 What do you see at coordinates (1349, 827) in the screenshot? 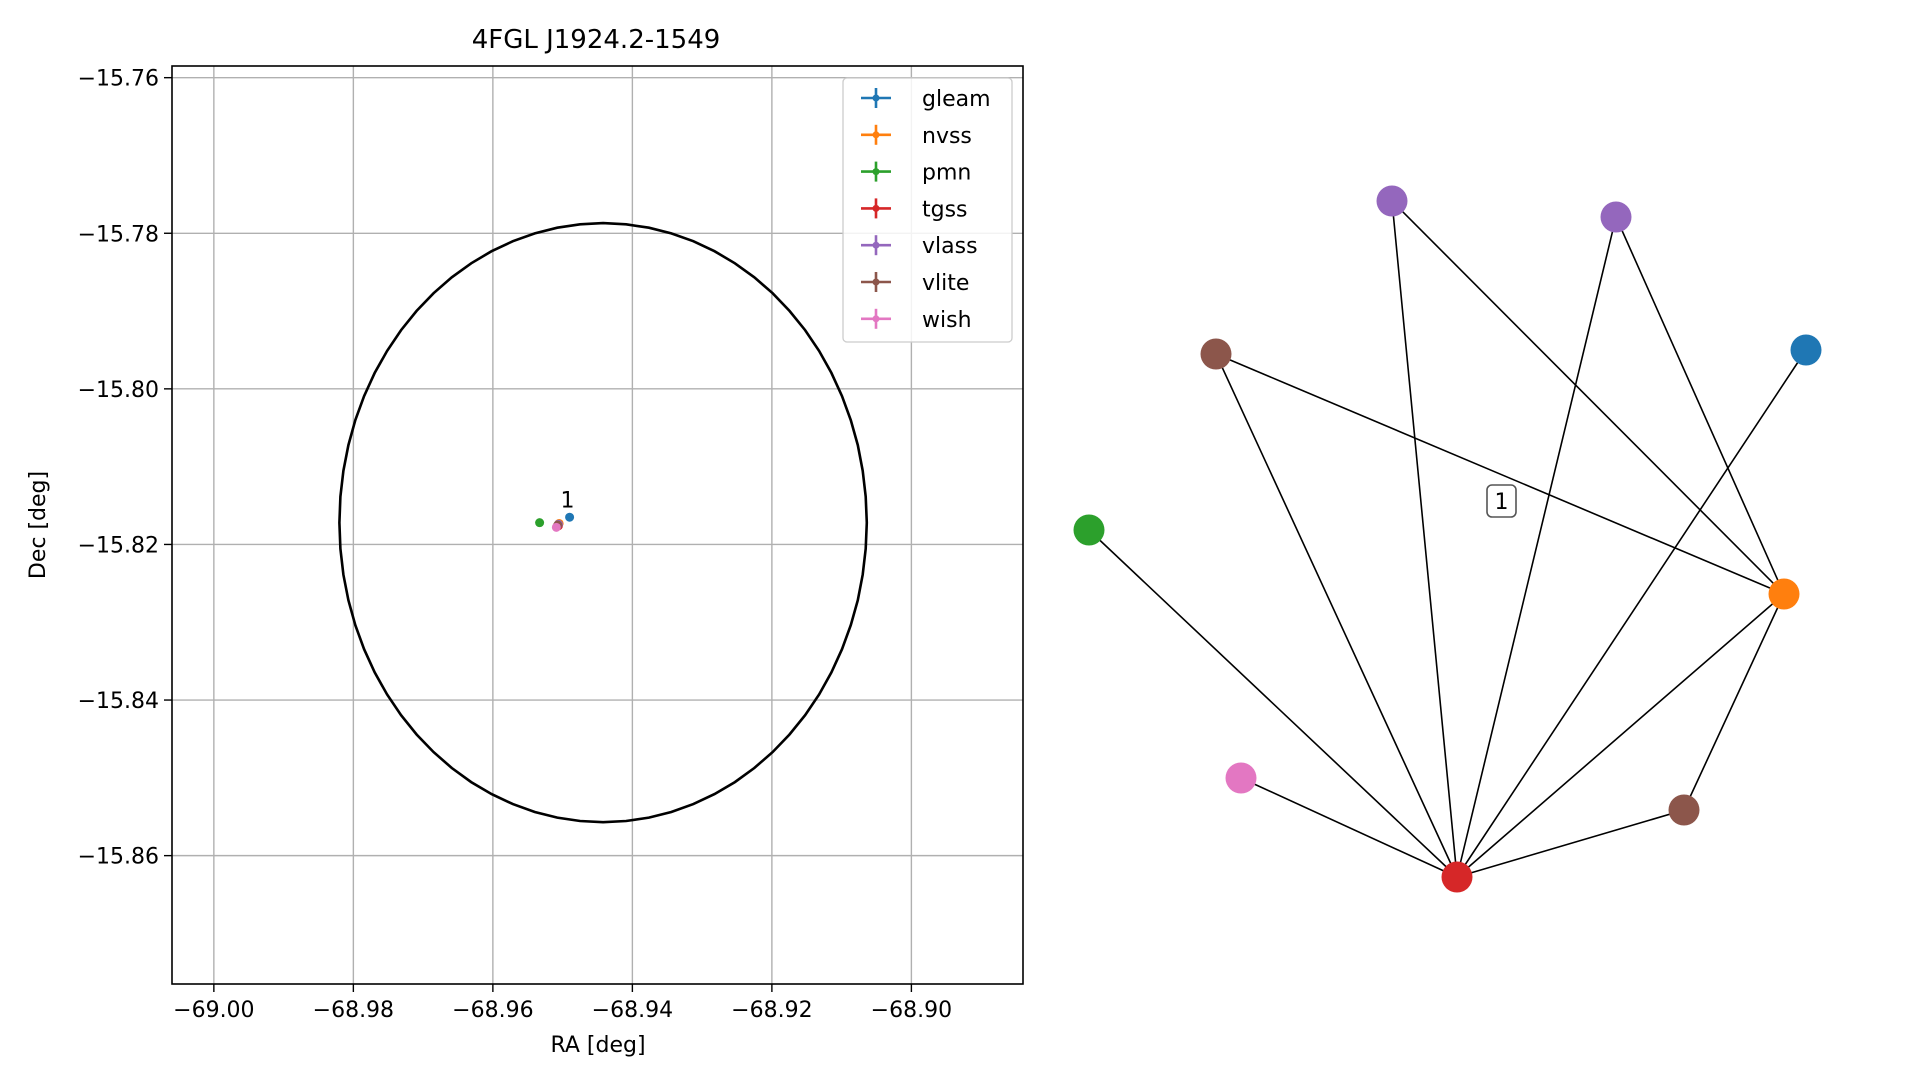
I see `edge-wish-tgss` at bounding box center [1349, 827].